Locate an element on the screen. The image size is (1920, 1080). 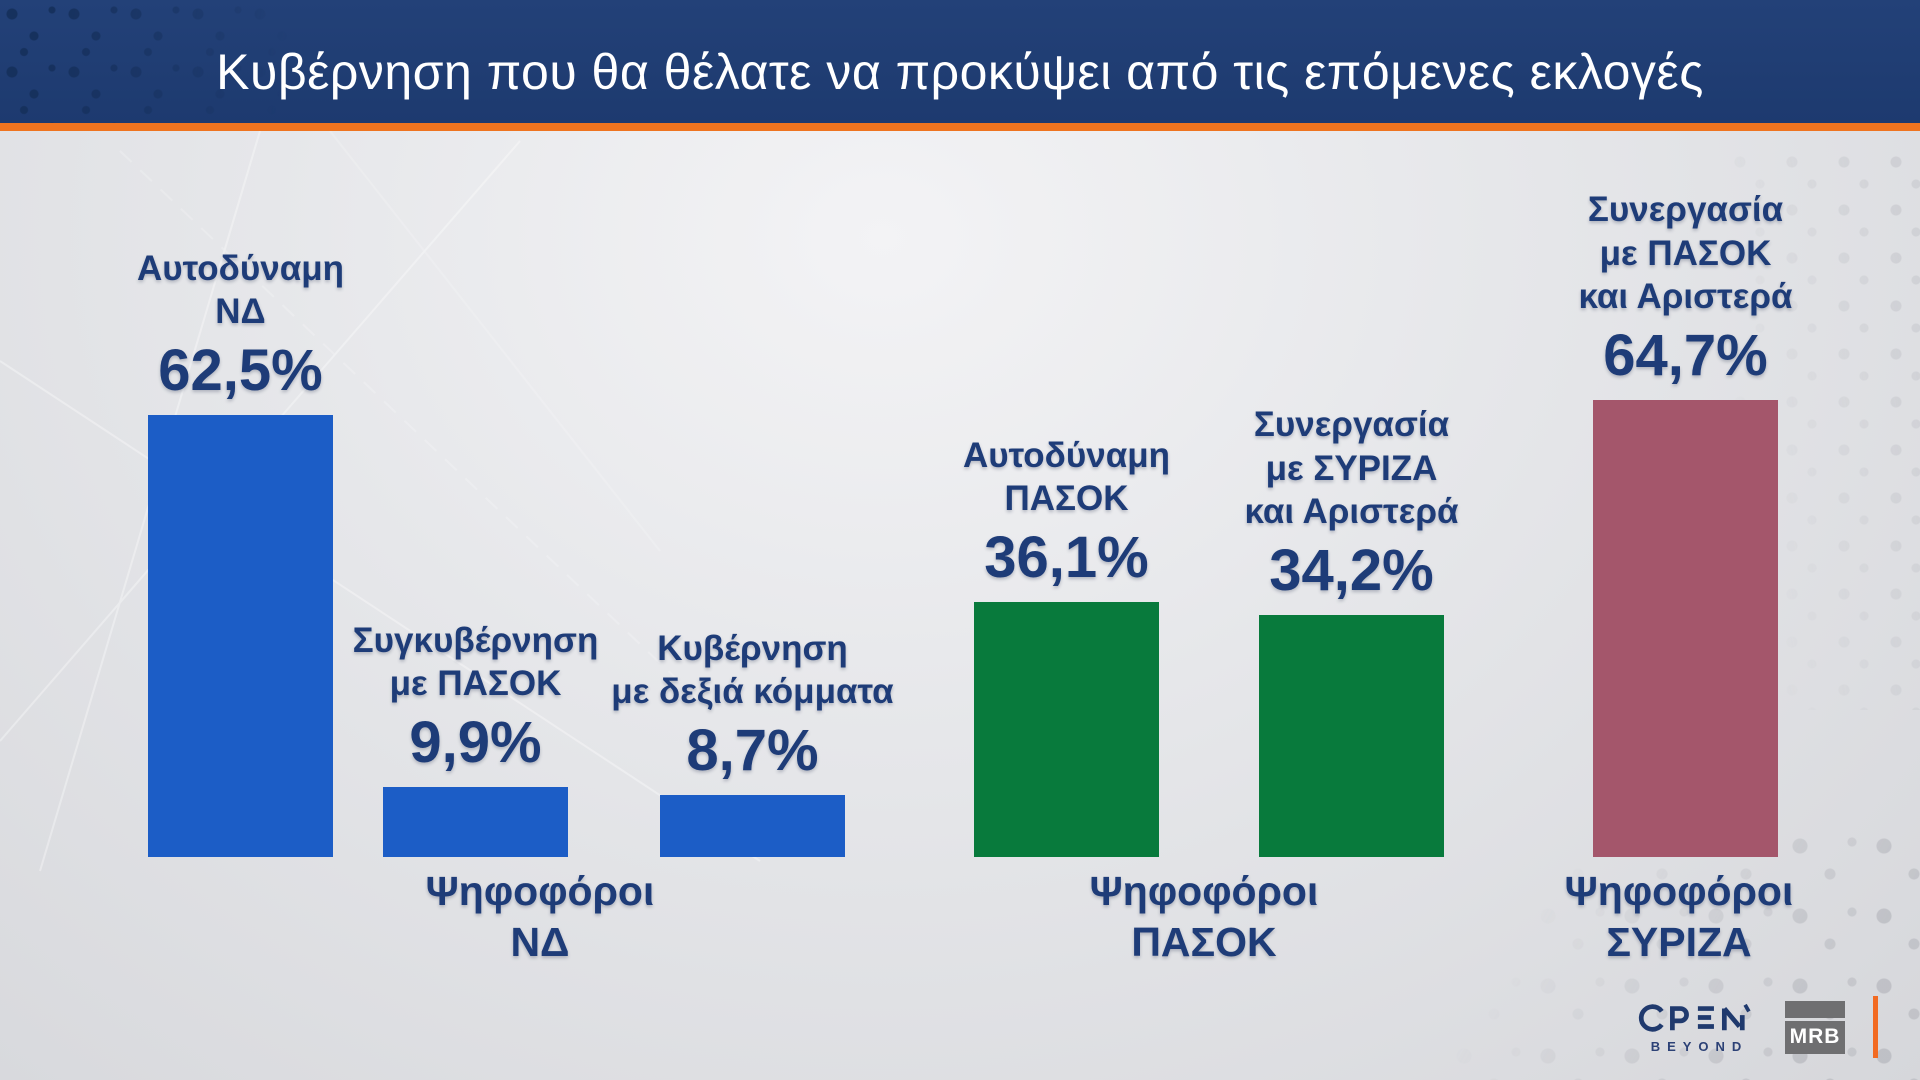
group-label-line: ΠΑΣΟΚ is located at coordinates (1204, 942).